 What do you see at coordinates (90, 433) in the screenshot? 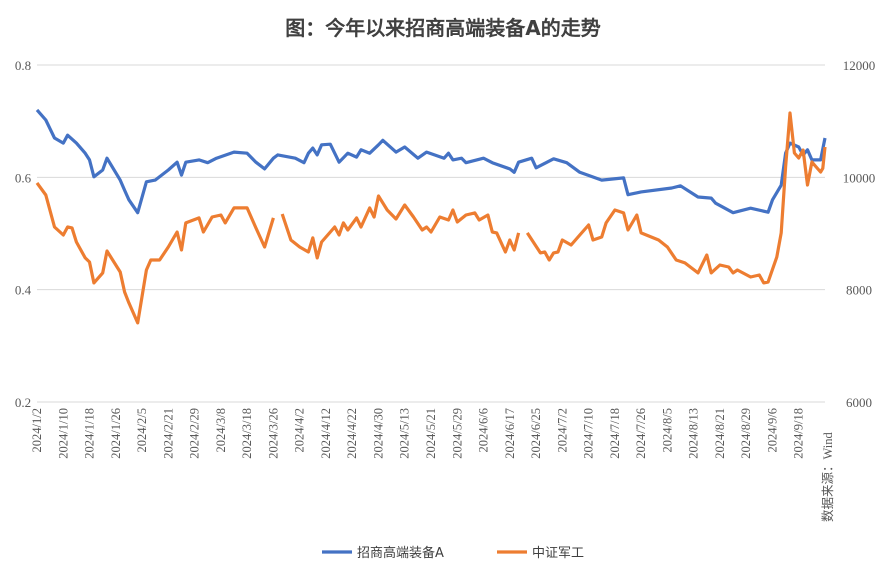
I see `x-tick-label: 2024/1/18` at bounding box center [90, 433].